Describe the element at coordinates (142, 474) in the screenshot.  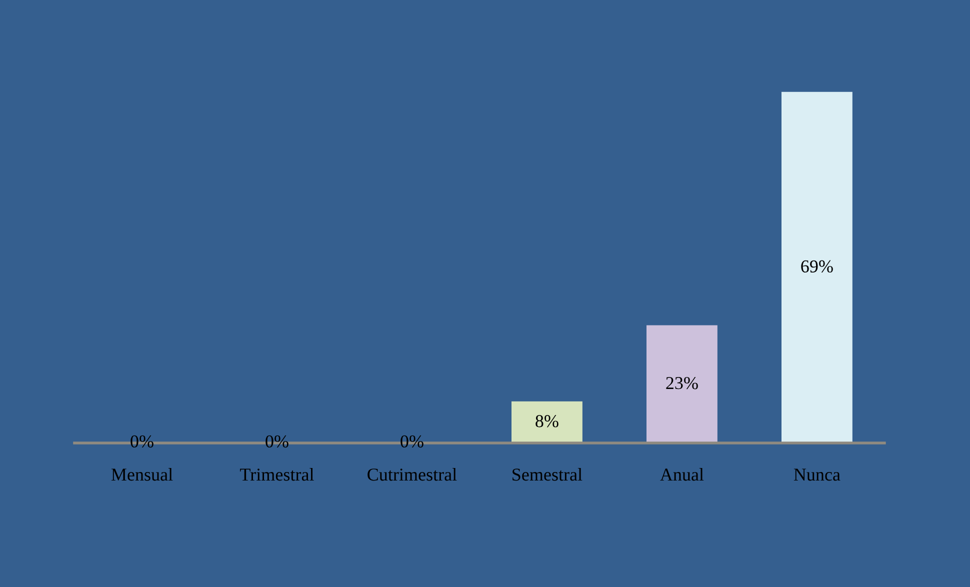
I see `x-tick-label: Mensual` at that location.